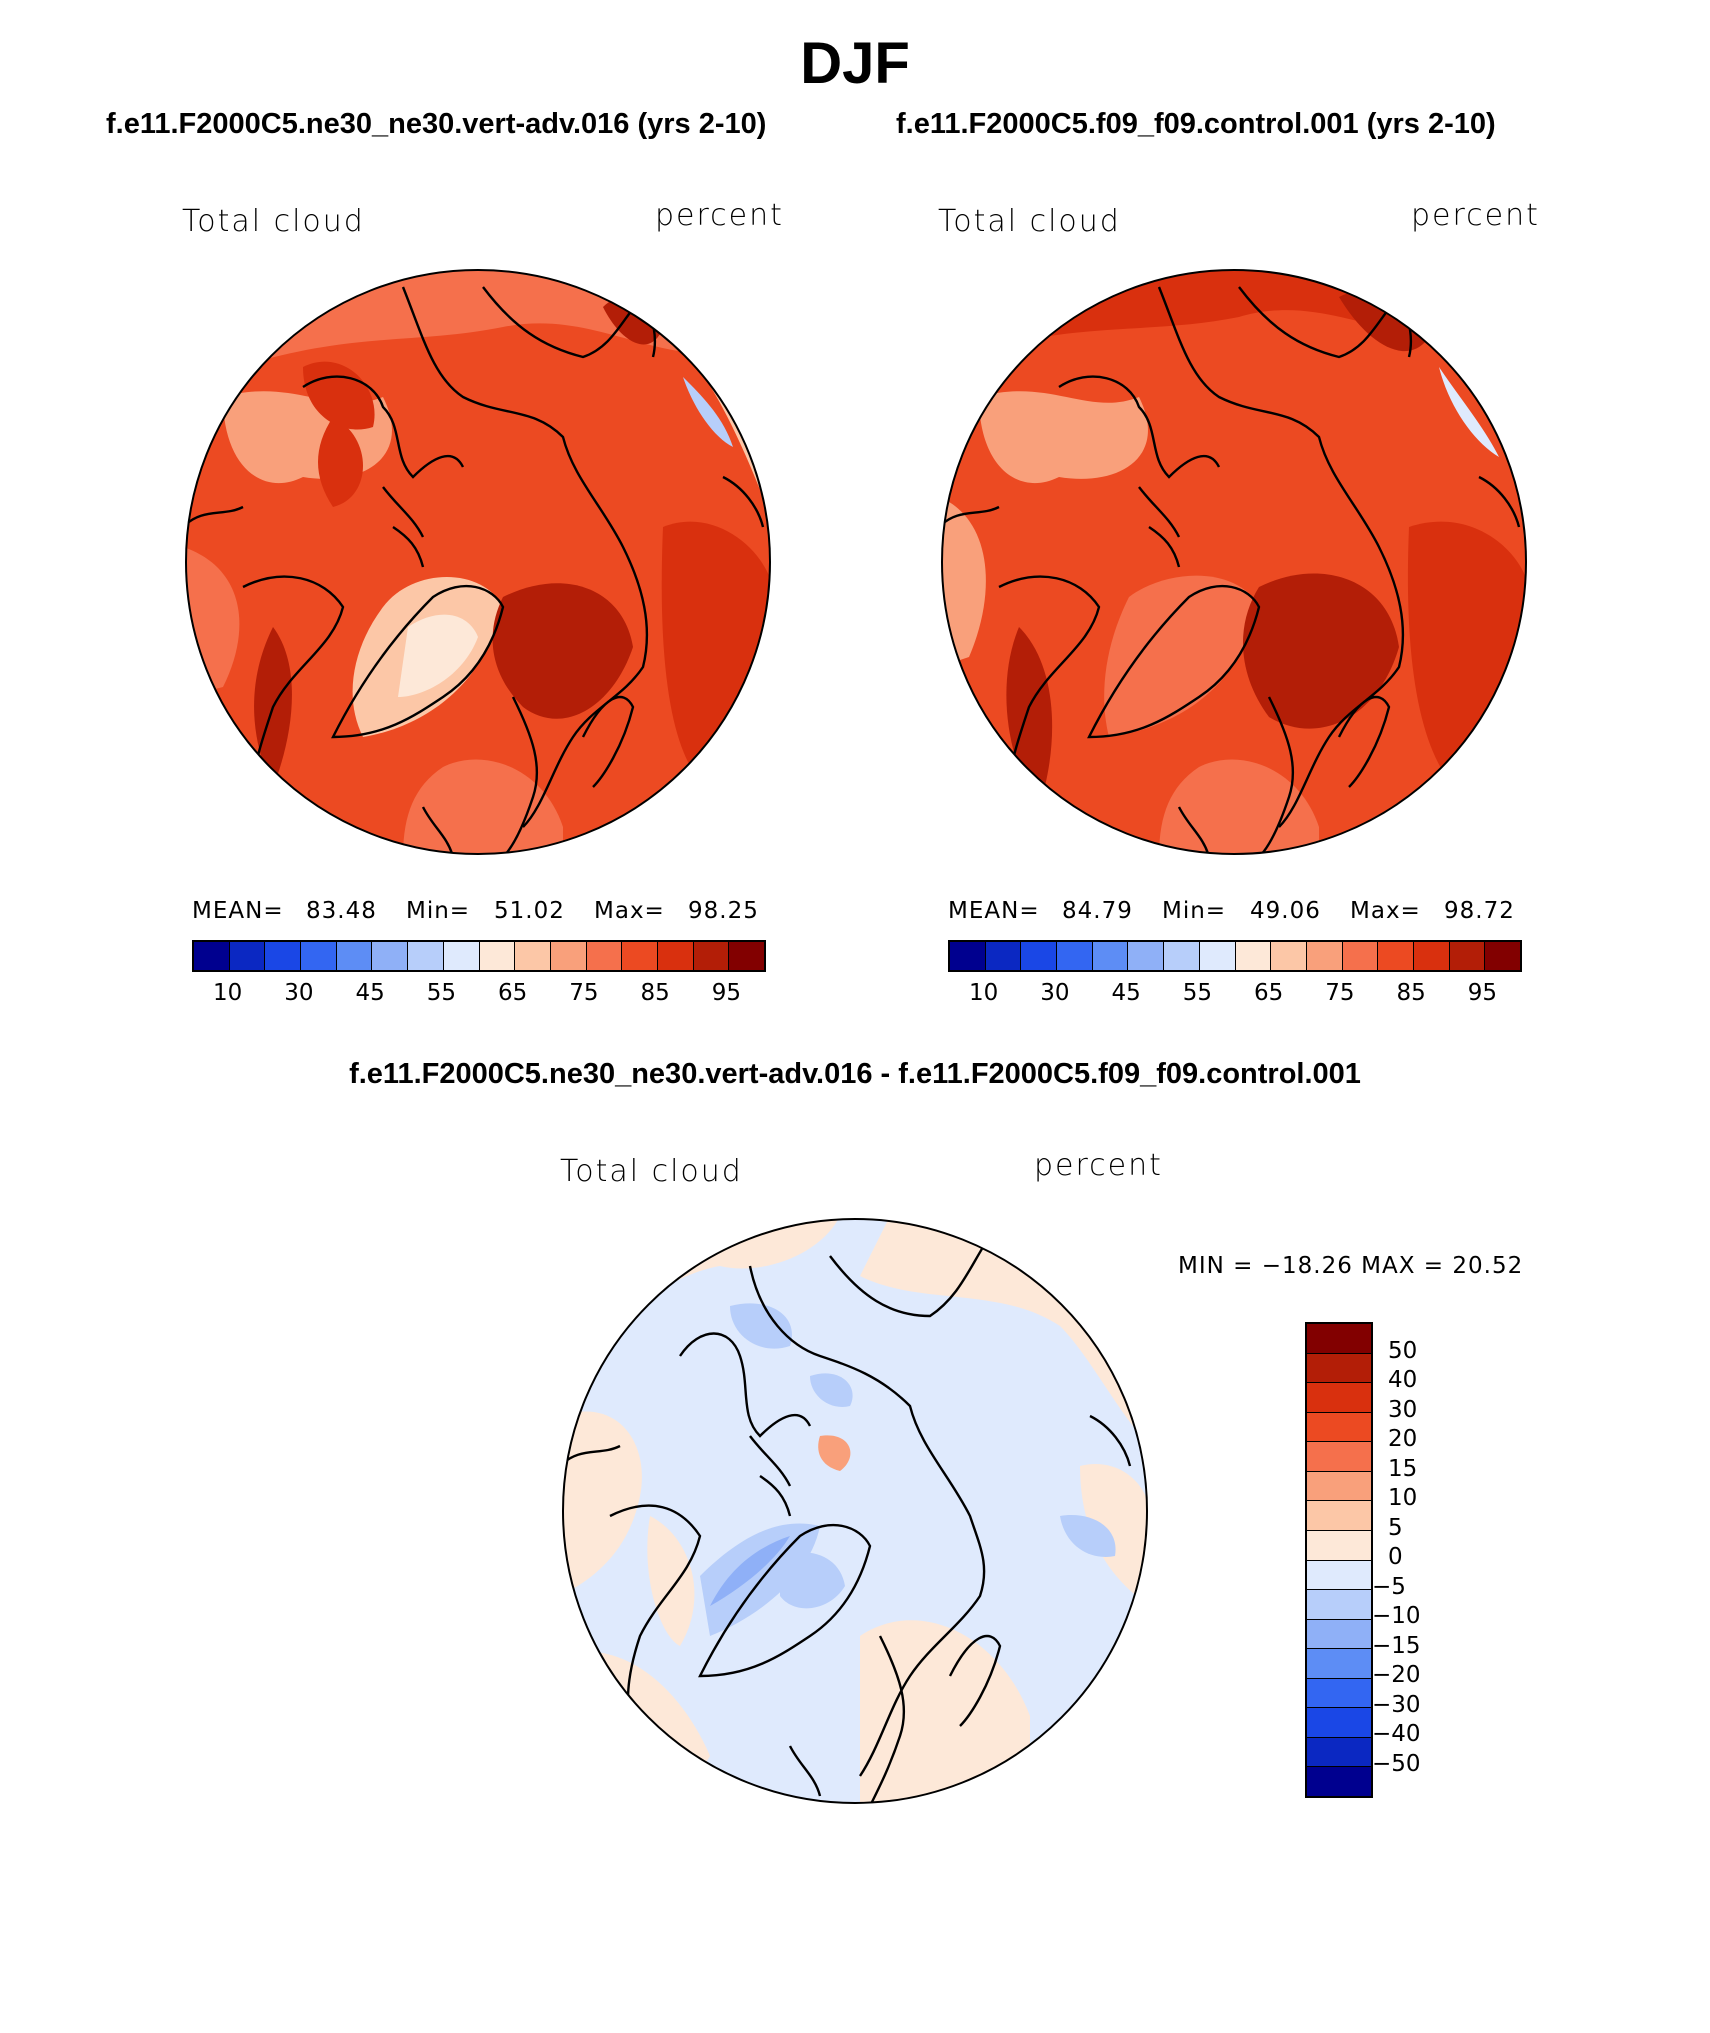  What do you see at coordinates (1395, 1557) in the screenshot?
I see `diff-colorbar-tick: 0` at bounding box center [1395, 1557].